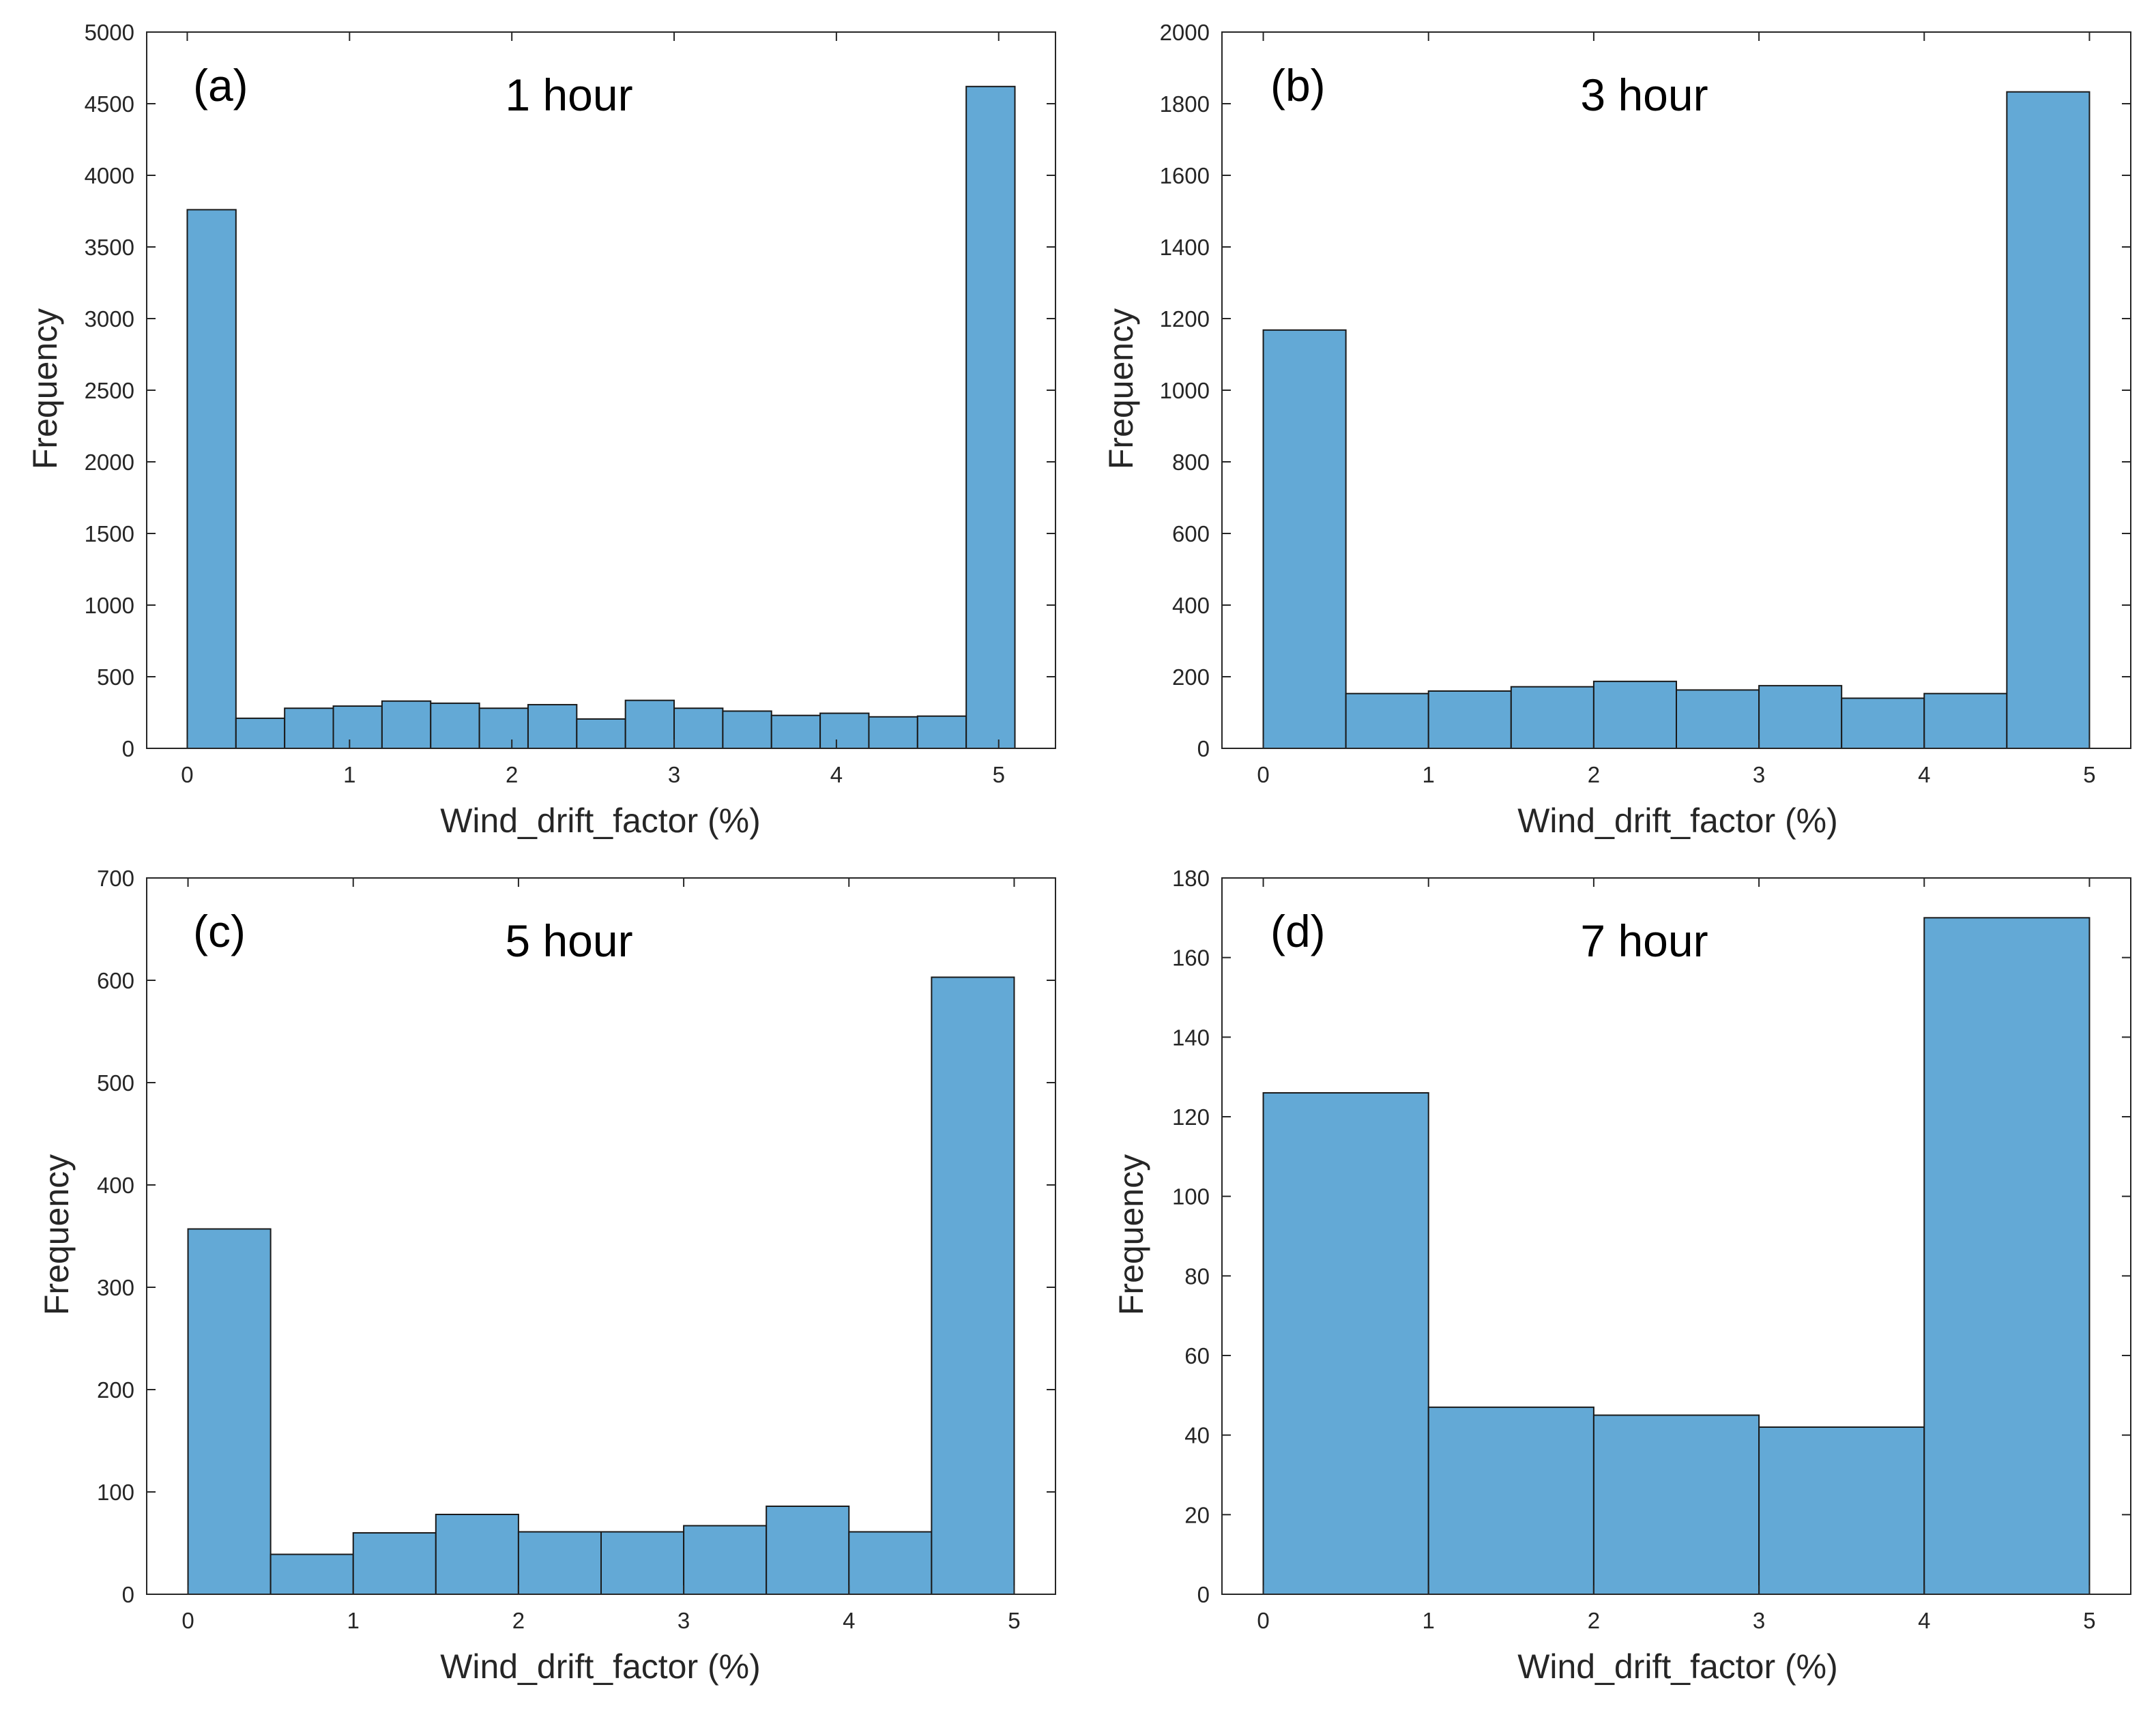 This screenshot has height=1715, width=2156. I want to click on panel-a-y-tick-label: 4000, so click(109, 175).